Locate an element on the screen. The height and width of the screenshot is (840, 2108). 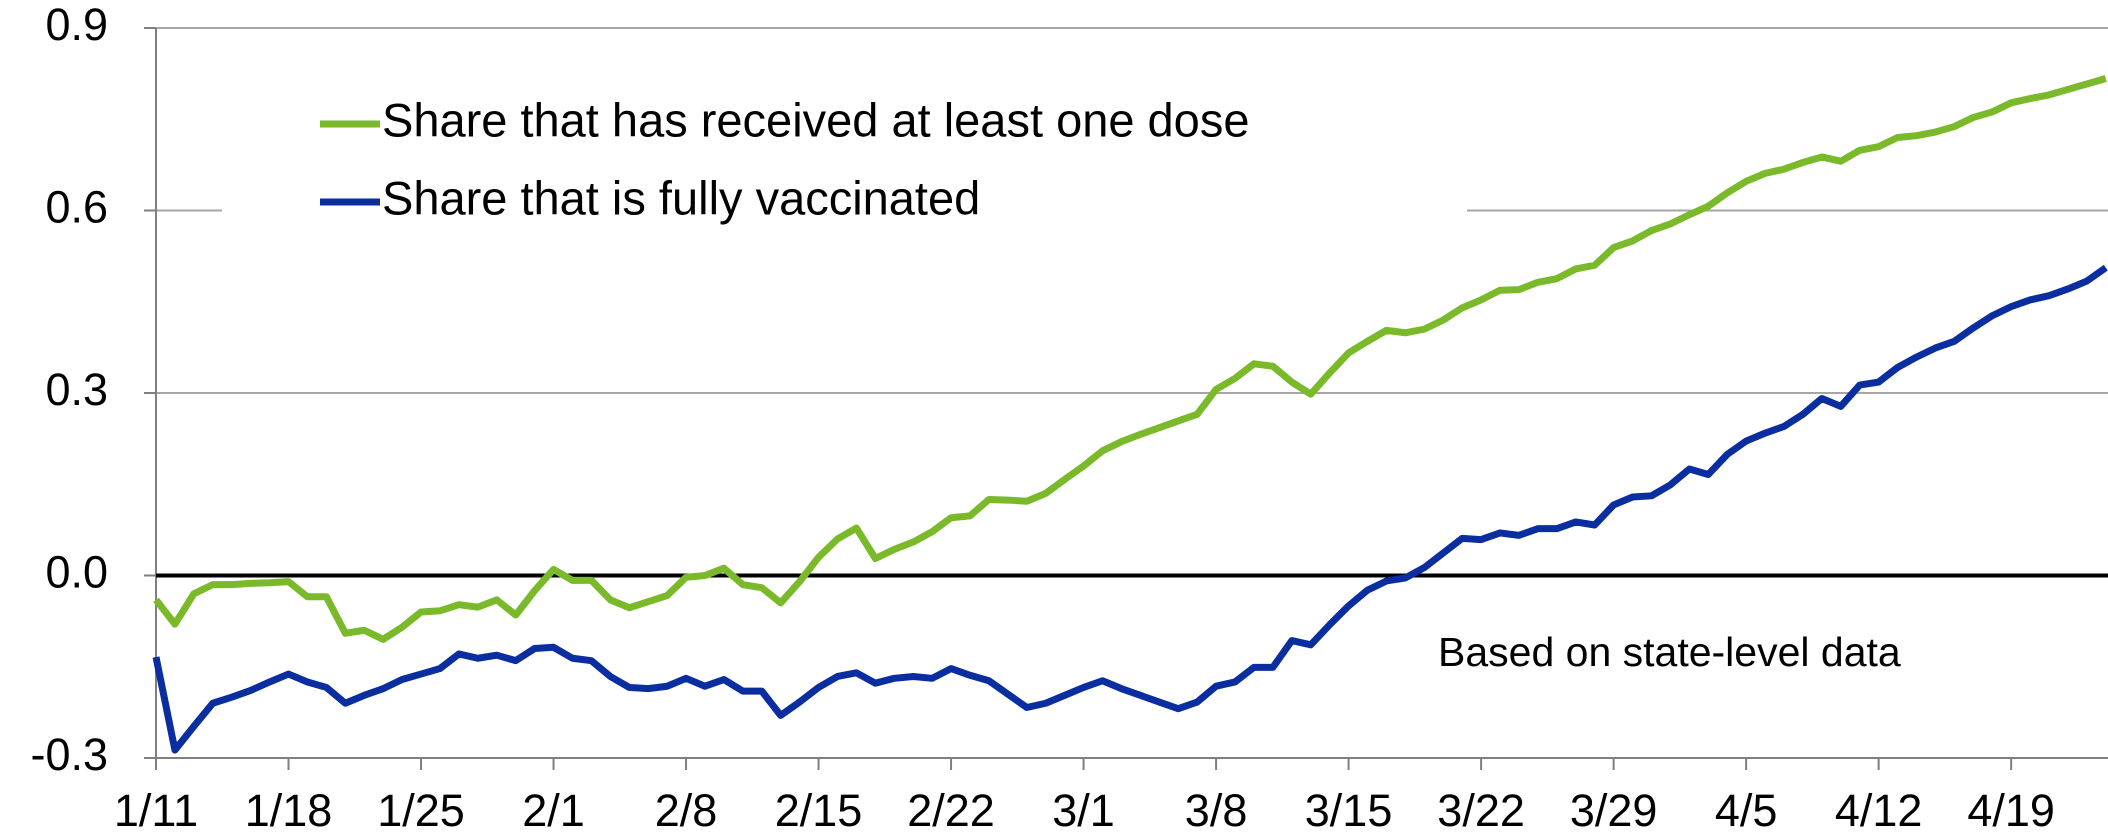
y-tick-label: 0.6 is located at coordinates (76, 206).